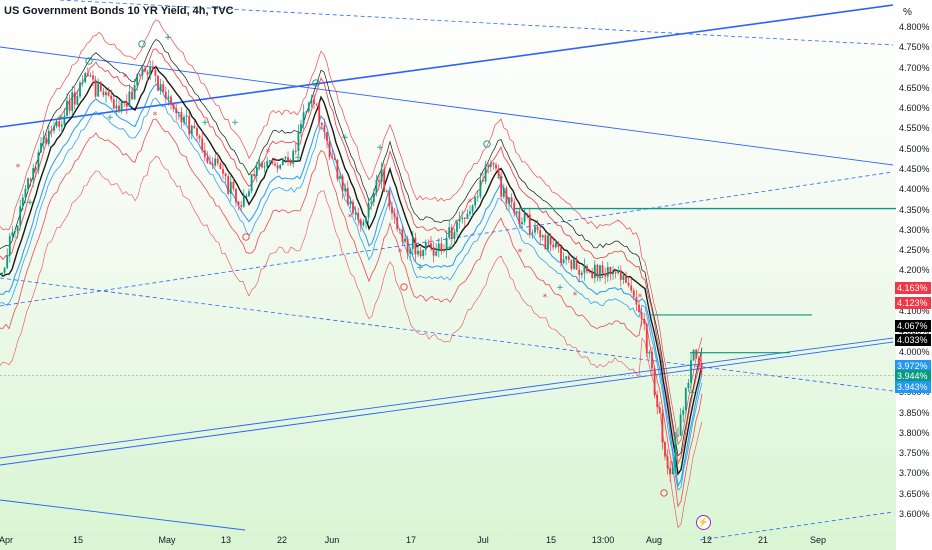 This screenshot has width=932, height=550. I want to click on y-tick-label: 4.300%, so click(914, 229).